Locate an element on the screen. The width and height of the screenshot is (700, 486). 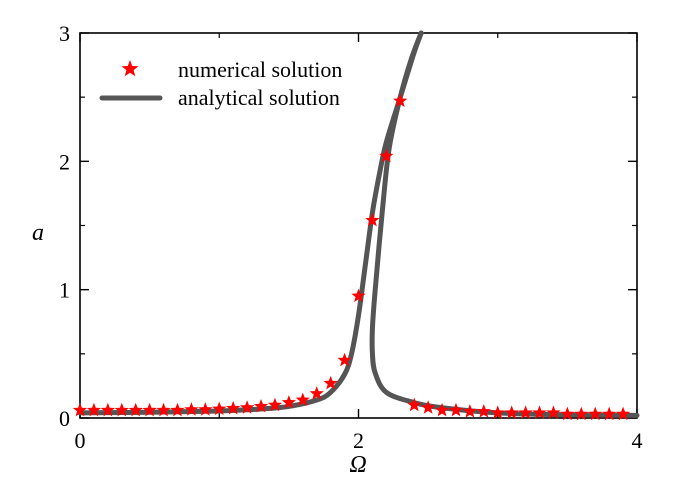
legend-label-analytical: analytical solution is located at coordinates (259, 97).